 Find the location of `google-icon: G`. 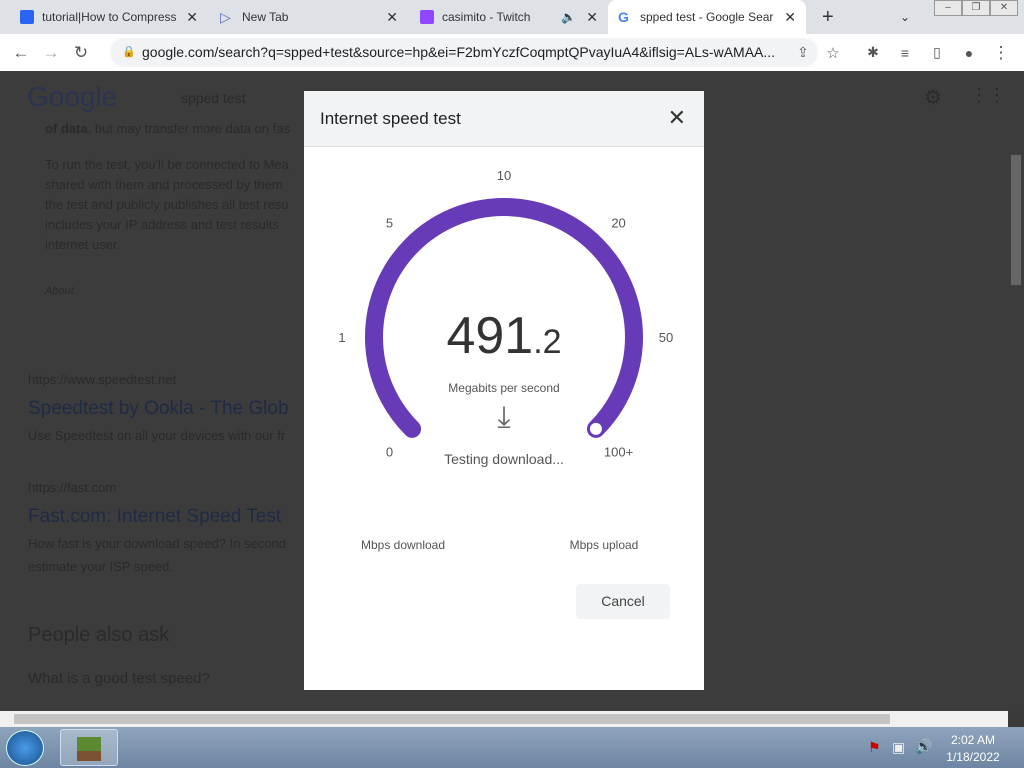

google-icon: G is located at coordinates (623, 17).